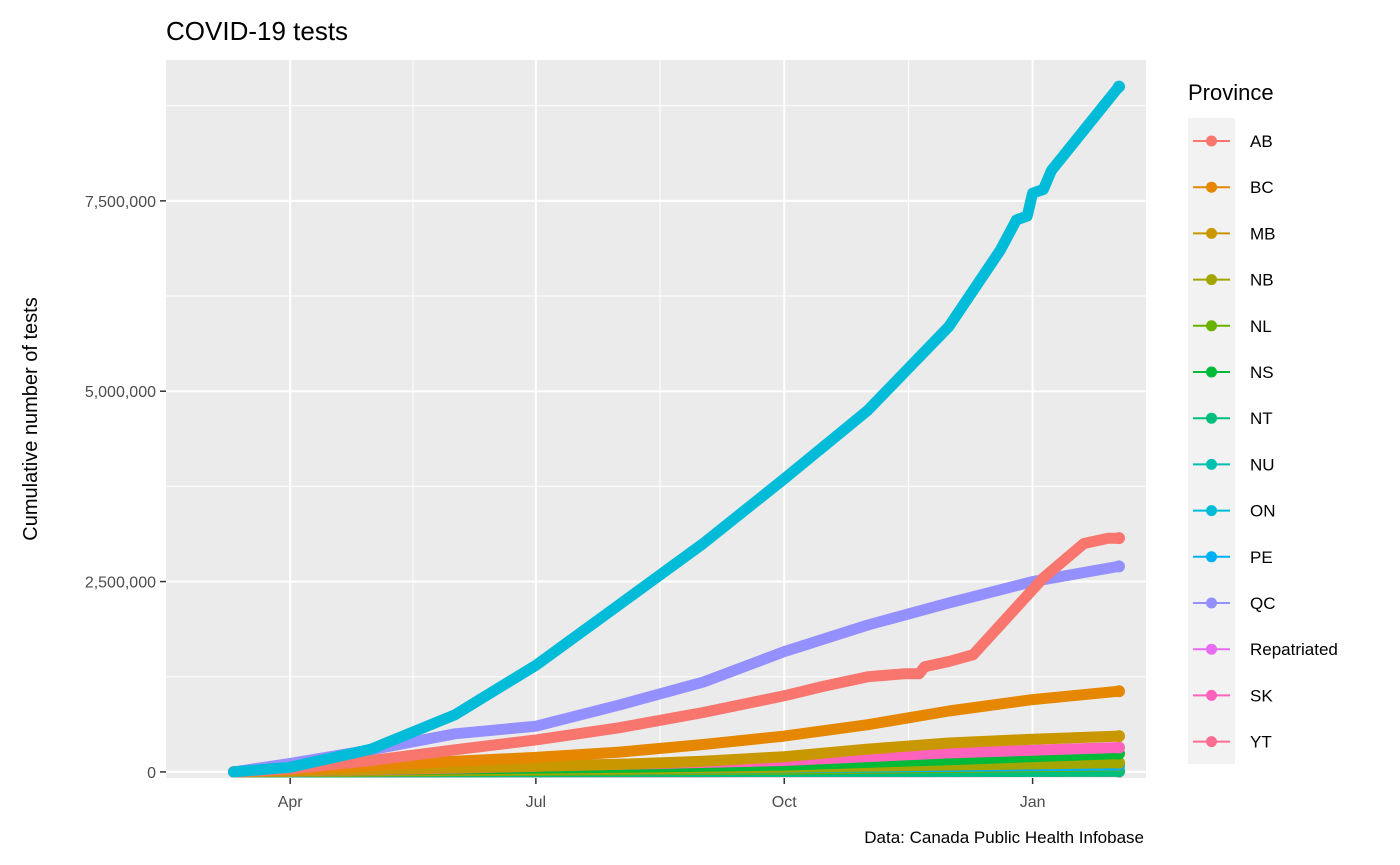 This screenshot has width=1400, height=865. Describe the element at coordinates (1261, 742) in the screenshot. I see `legend-label: YT` at that location.